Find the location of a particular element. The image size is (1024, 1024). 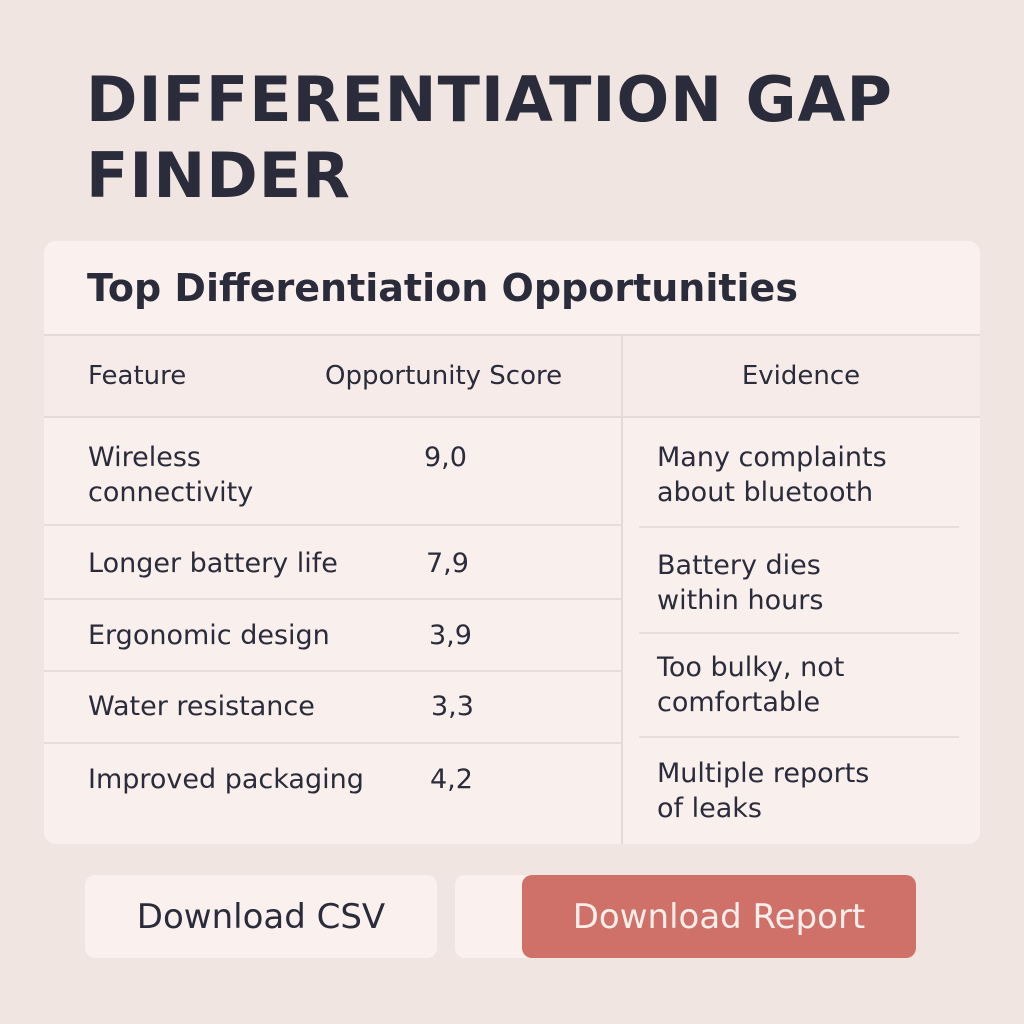

table-row: Wireless connectivity 9,0 is located at coordinates (332, 472).